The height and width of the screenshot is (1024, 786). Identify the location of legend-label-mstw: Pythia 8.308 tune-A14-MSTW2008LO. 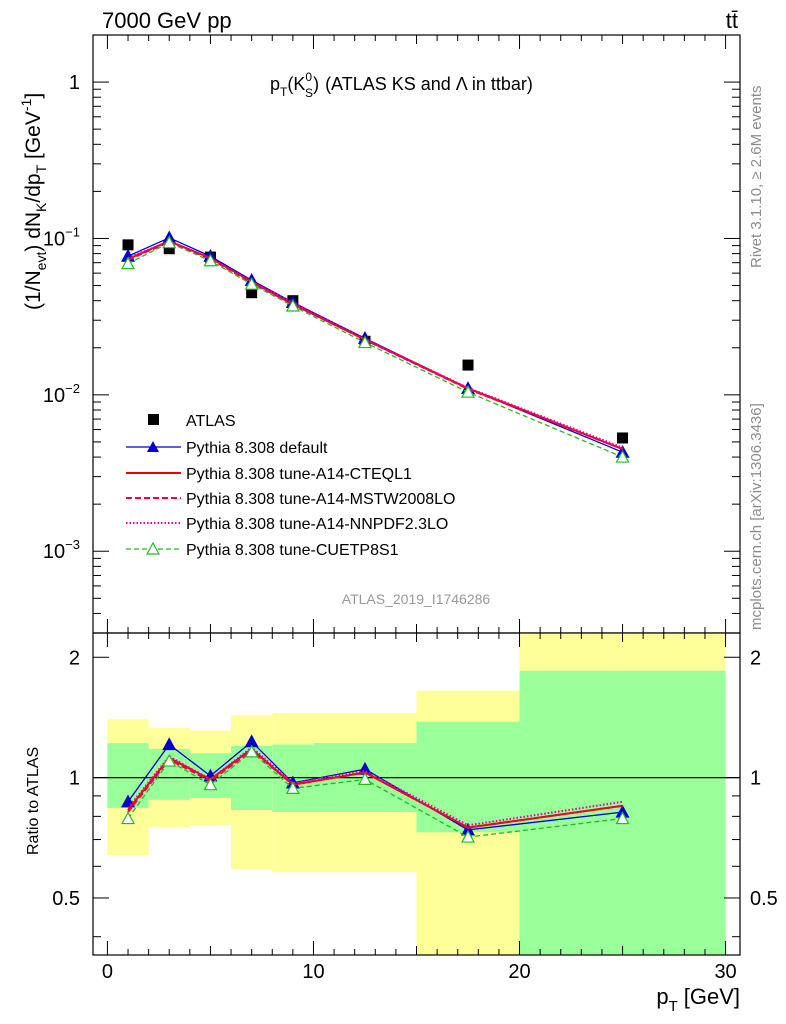
(320, 499).